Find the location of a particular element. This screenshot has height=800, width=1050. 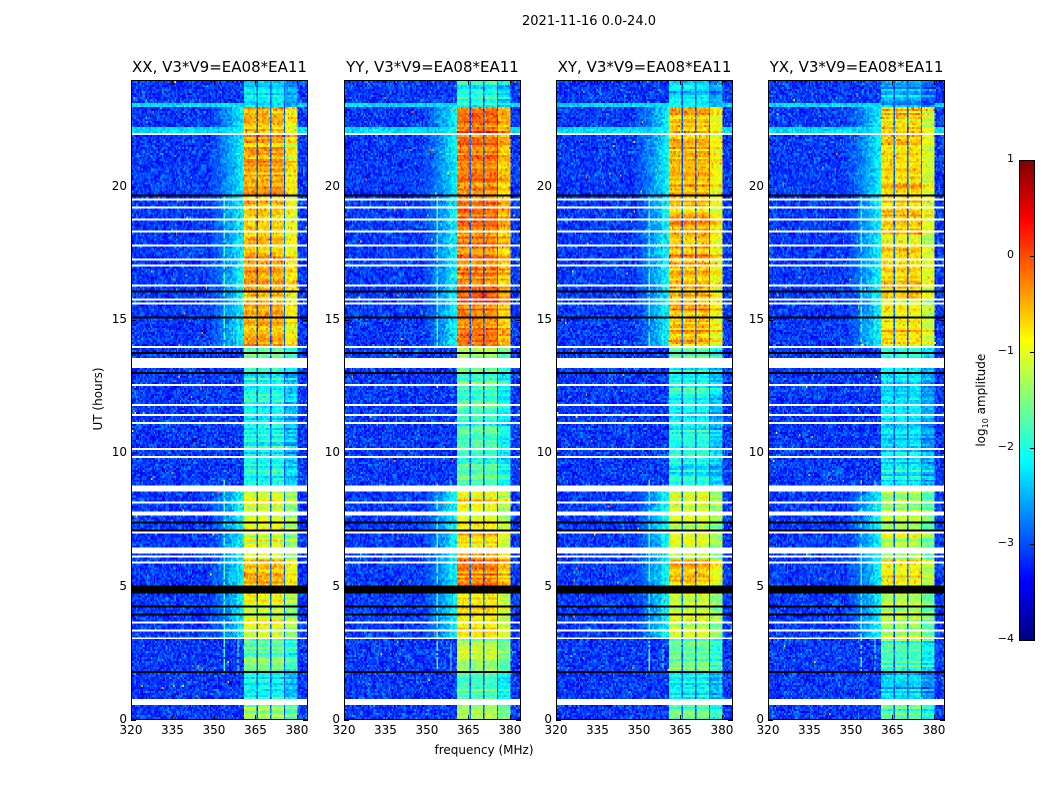

colorbar-tick-label: −4 is located at coordinates (1005, 638).